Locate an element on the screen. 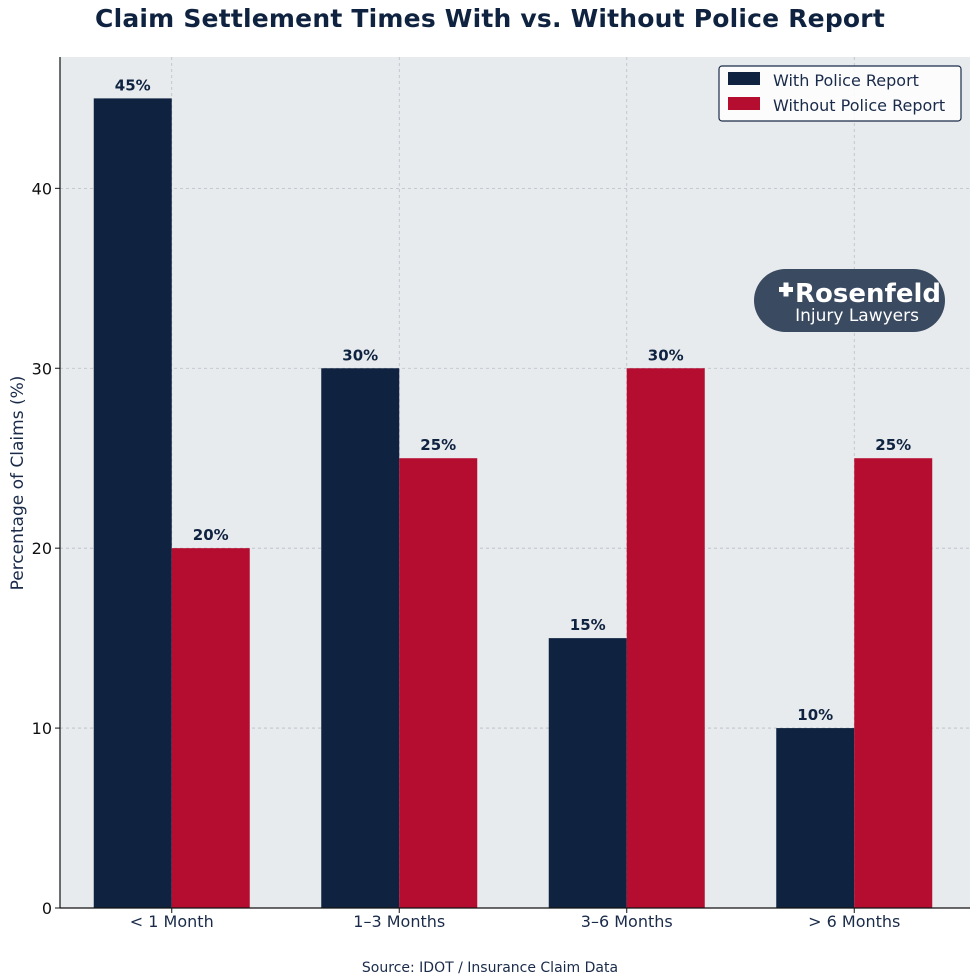  legend-swatch-with-report is located at coordinates (744, 78).